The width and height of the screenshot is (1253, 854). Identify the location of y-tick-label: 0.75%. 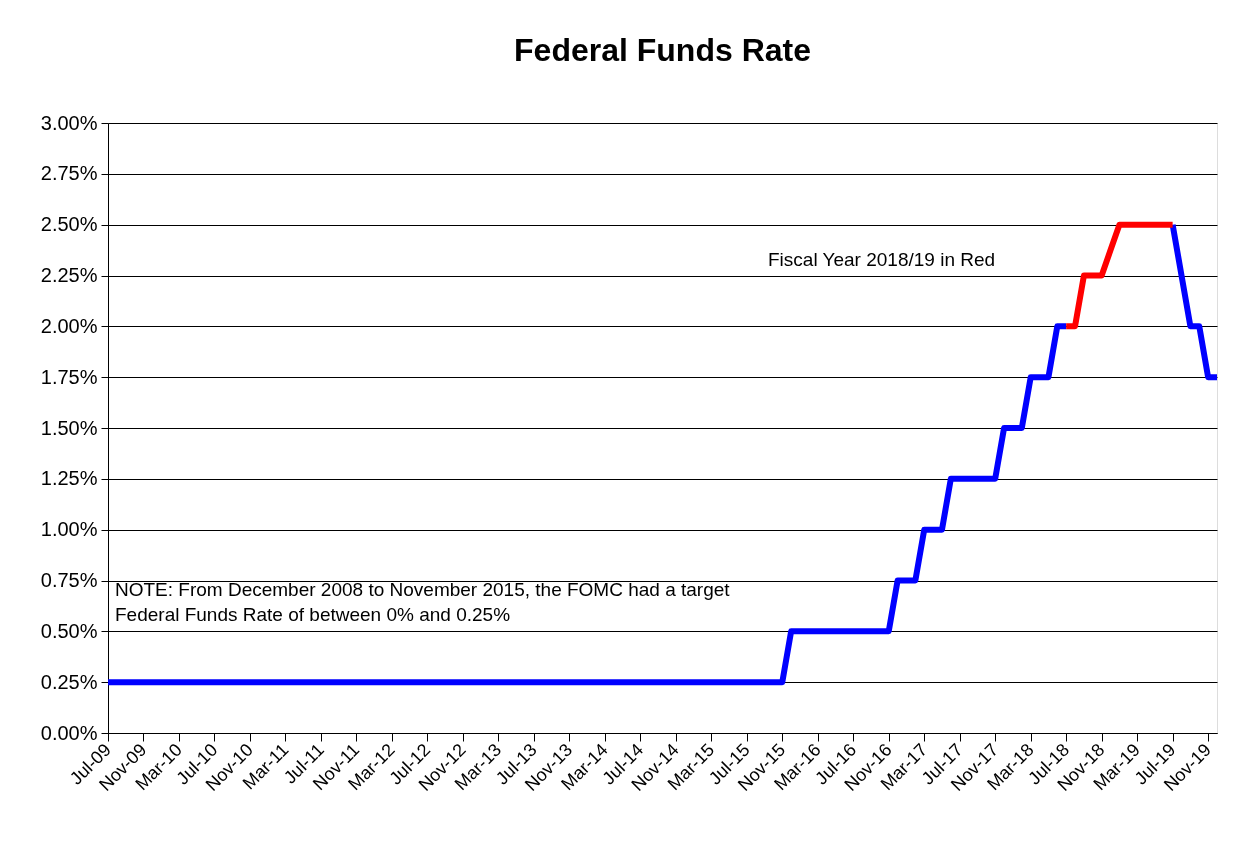
(69, 580).